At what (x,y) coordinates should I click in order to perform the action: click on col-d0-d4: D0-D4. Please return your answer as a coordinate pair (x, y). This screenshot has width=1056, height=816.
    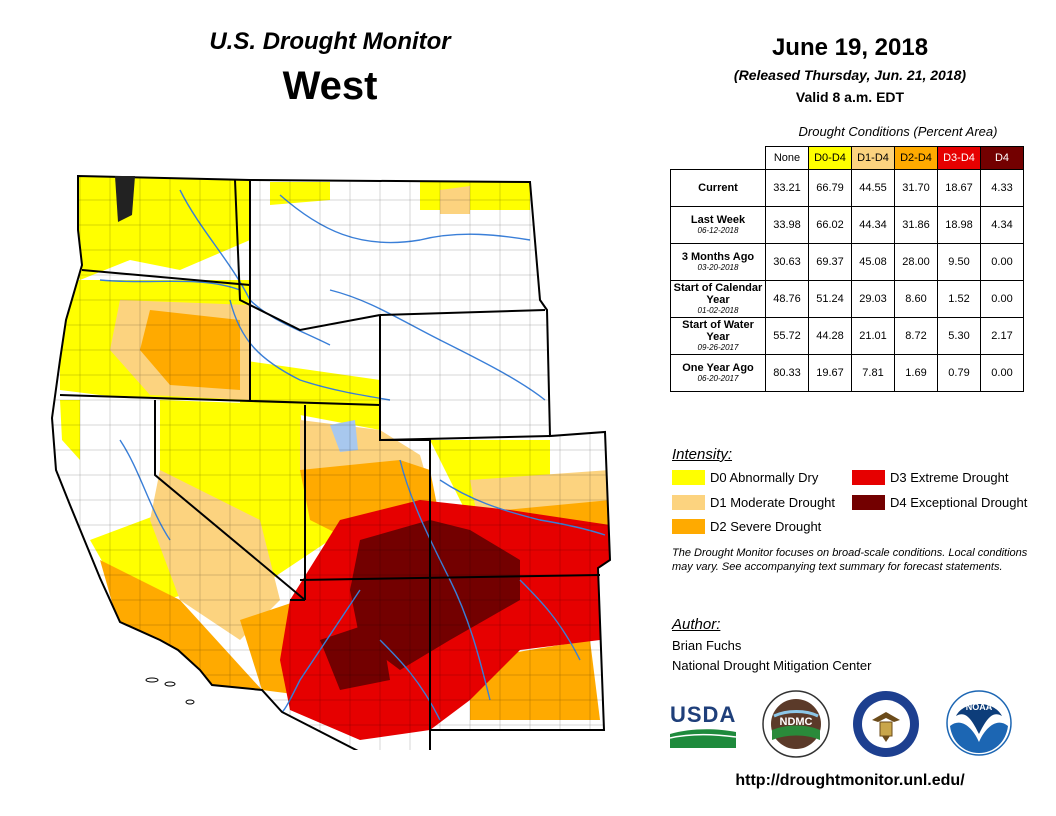
    Looking at the image, I should click on (830, 158).